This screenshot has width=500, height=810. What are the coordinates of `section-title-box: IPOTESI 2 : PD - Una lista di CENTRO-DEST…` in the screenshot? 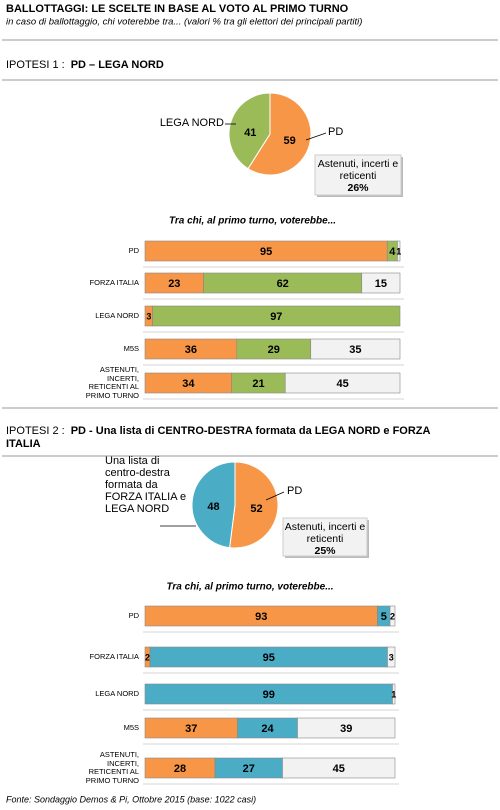 It's located at (232, 438).